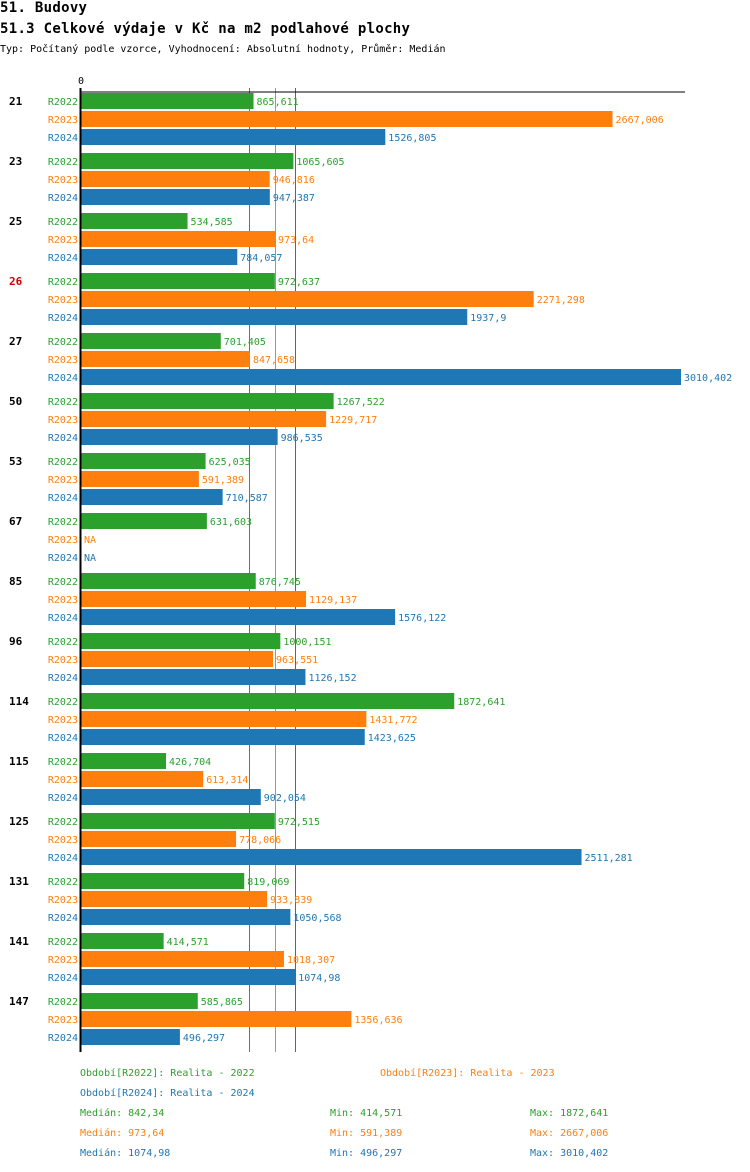  I want to click on value-label: 1000,151, so click(307, 642).